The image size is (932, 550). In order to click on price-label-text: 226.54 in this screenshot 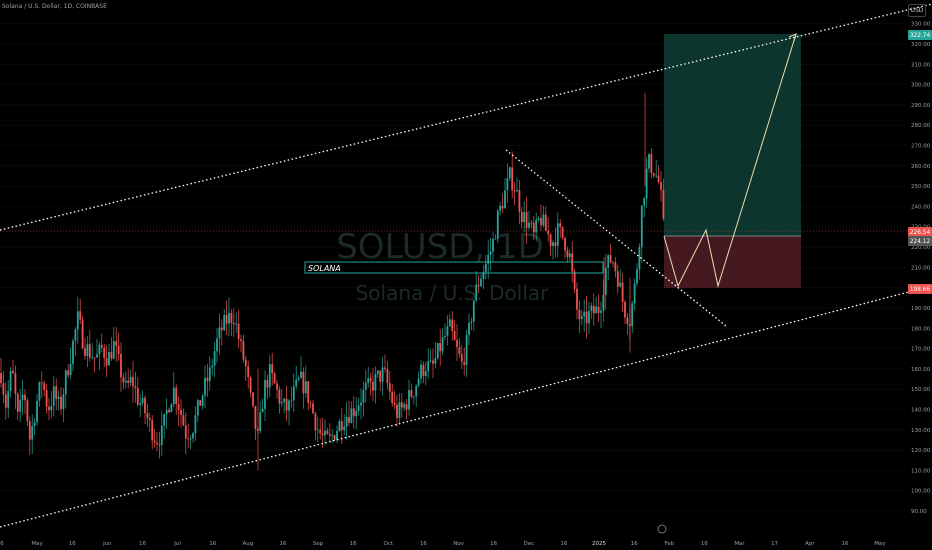, I will do `click(920, 233)`.